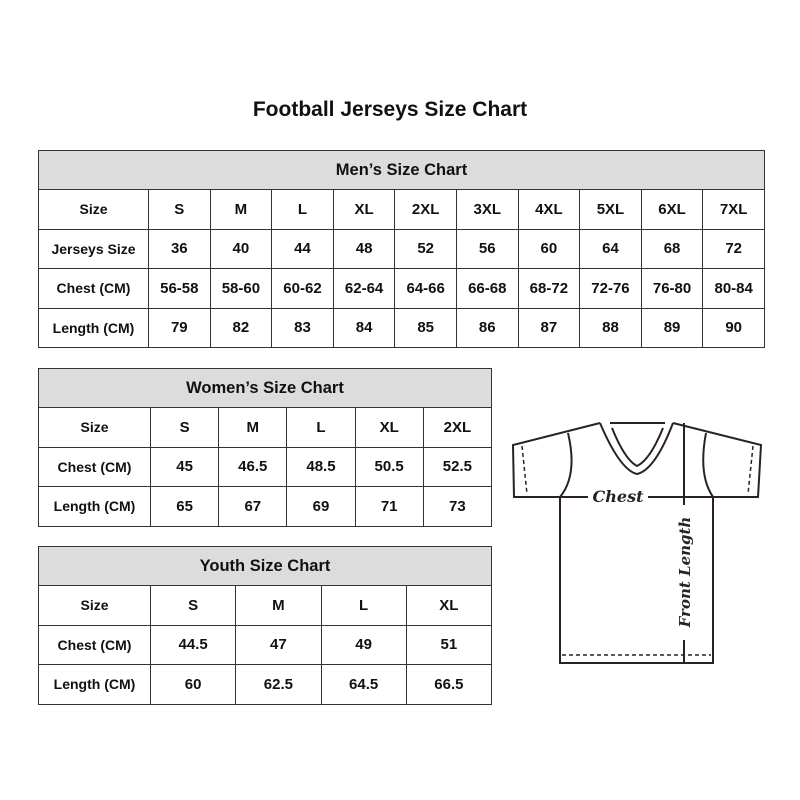 The height and width of the screenshot is (800, 800). What do you see at coordinates (389, 466) in the screenshot?
I see `table-cell: 50.5` at bounding box center [389, 466].